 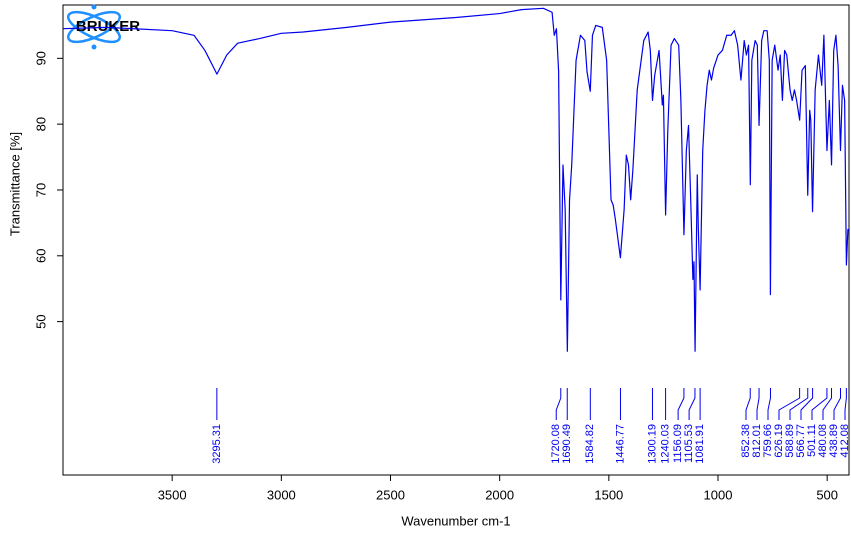 I want to click on x-tick-label: 3000, so click(x=281, y=494).